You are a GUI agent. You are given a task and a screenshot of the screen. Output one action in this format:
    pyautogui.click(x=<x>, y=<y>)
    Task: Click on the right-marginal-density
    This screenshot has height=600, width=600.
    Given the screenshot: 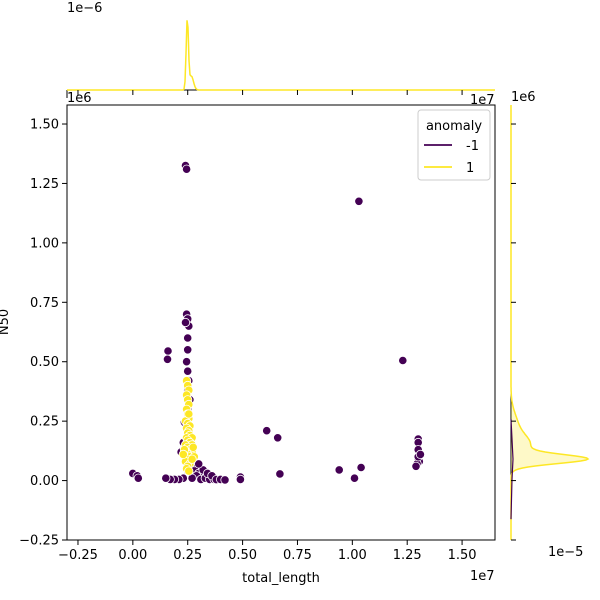 What is the action you would take?
    pyautogui.click(x=550, y=322)
    